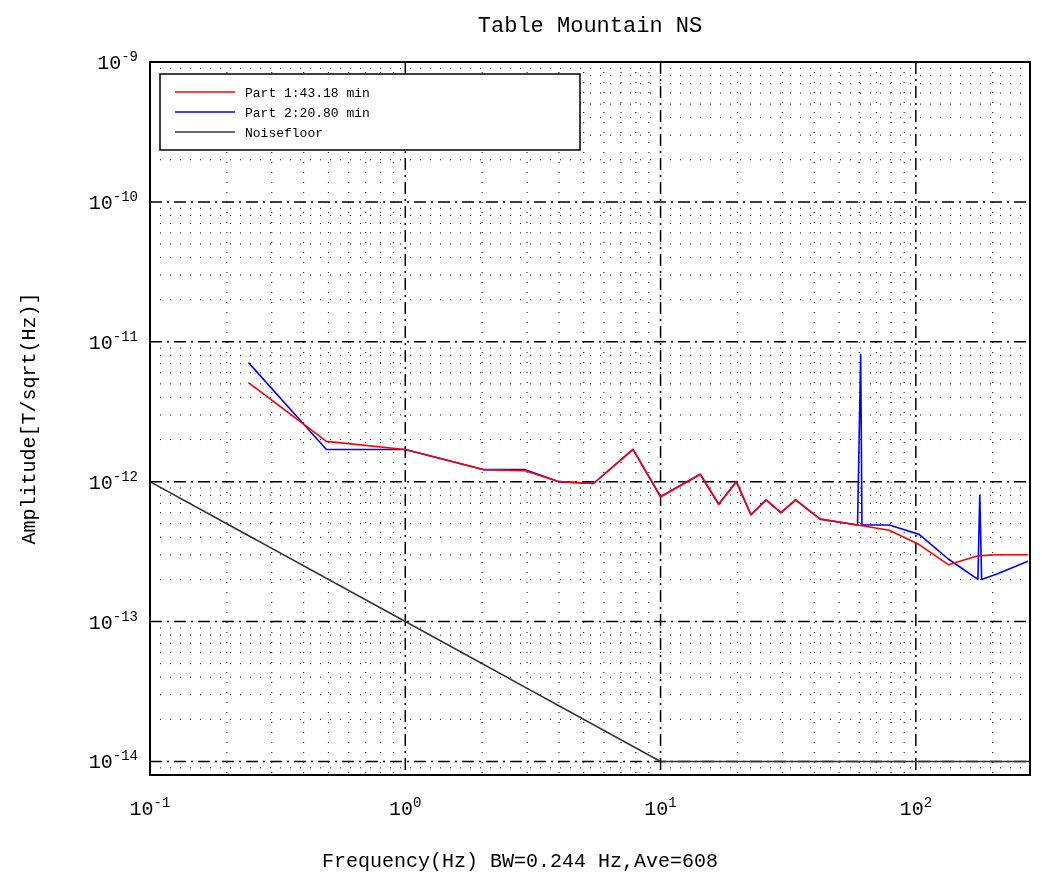  I want to click on y-tick-label: 10$^{-9}$, so click(117, 62).